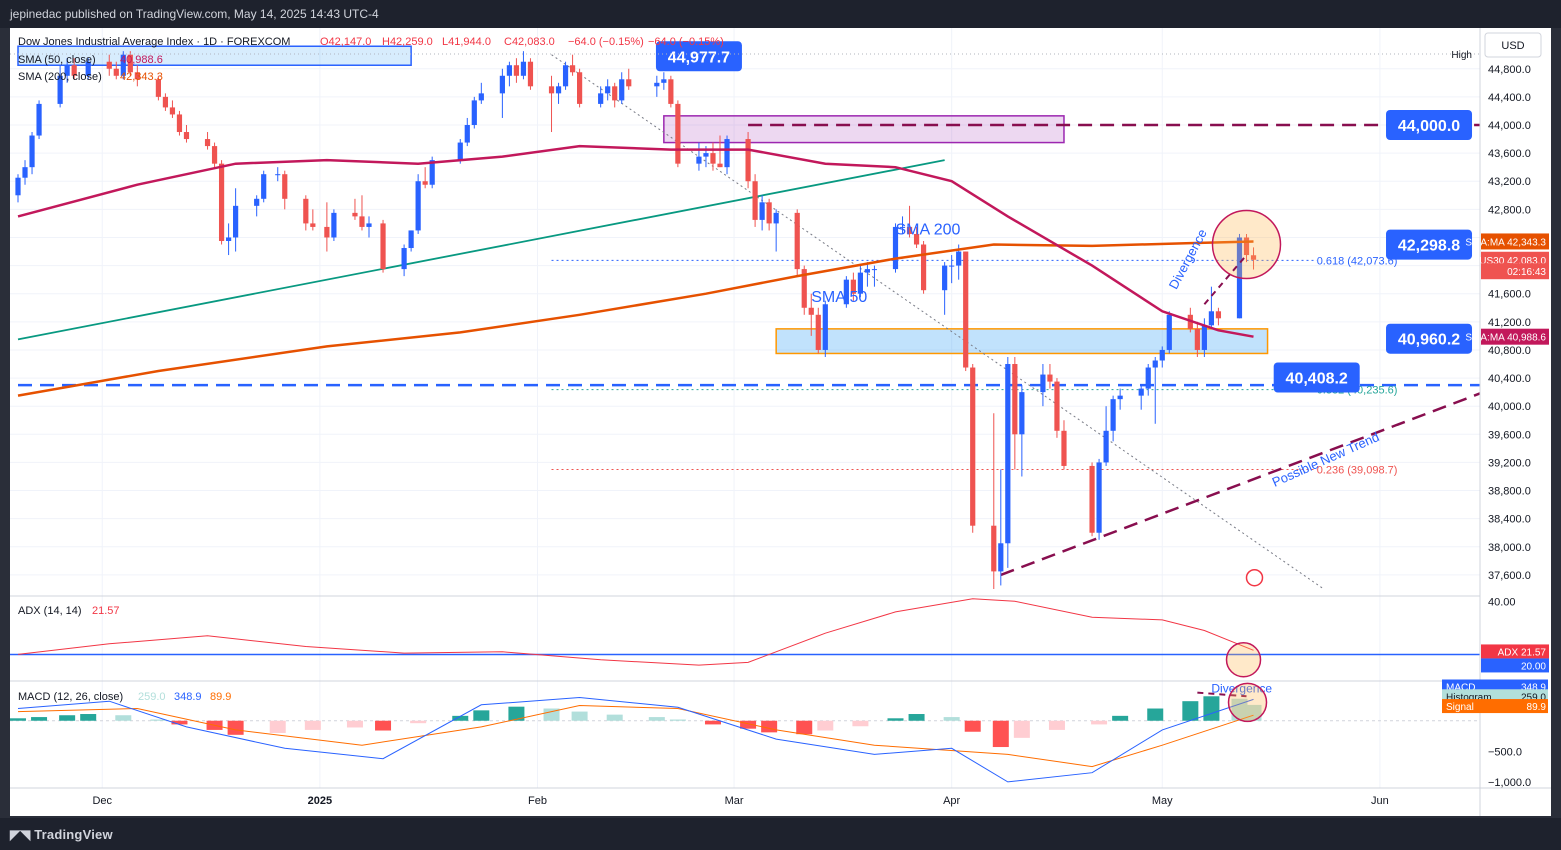 This screenshot has width=1561, height=850. What do you see at coordinates (1509, 351) in the screenshot?
I see `price-tick-8: 40,800.0` at bounding box center [1509, 351].